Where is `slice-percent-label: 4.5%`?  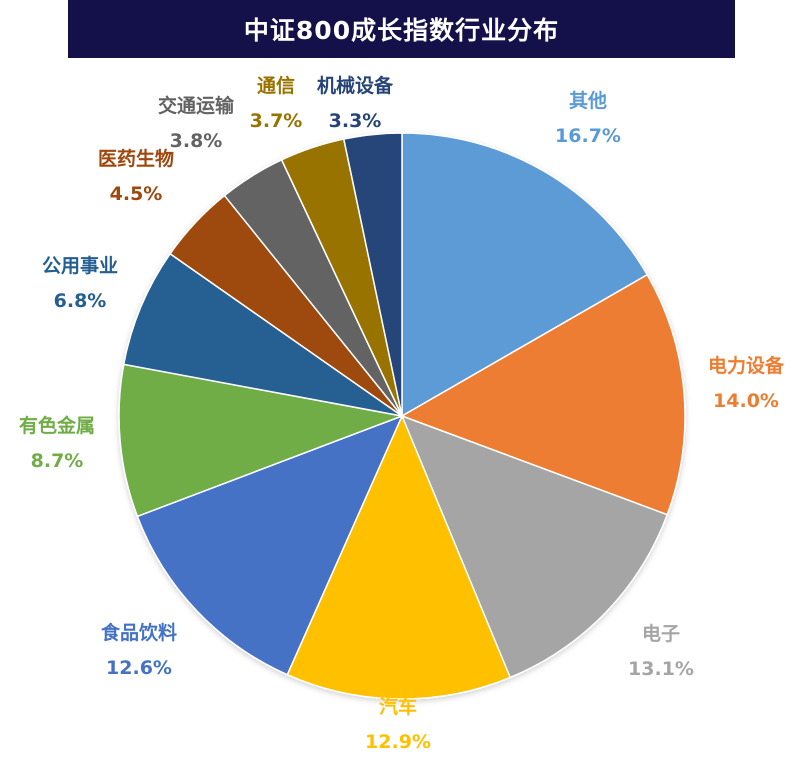
slice-percent-label: 4.5% is located at coordinates (136, 194).